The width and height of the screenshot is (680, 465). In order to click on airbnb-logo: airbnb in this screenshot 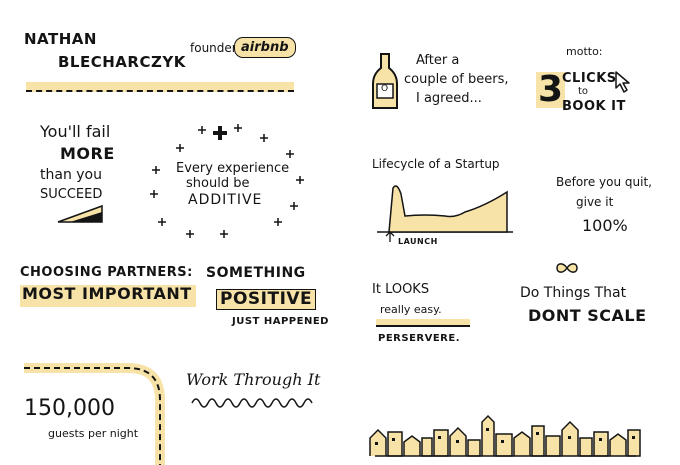, I will do `click(265, 47)`.